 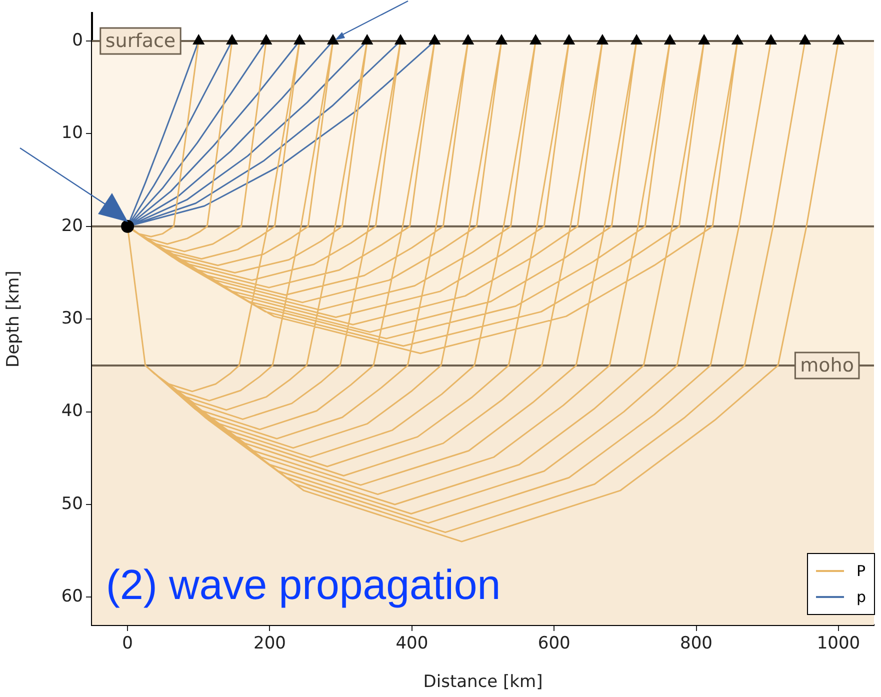 What do you see at coordinates (140, 41) in the screenshot?
I see `ref-line-label: surface` at bounding box center [140, 41].